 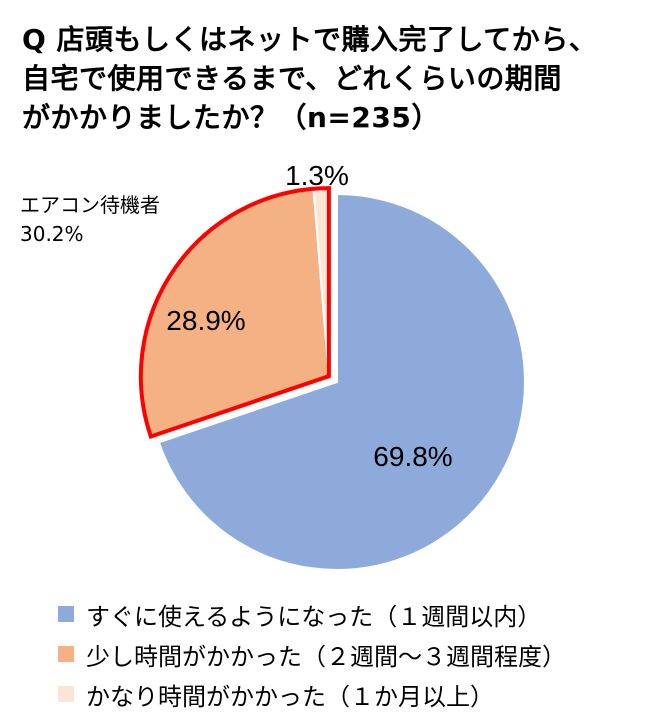 I want to click on group-annotation-value: 30.2%, so click(x=52, y=234).